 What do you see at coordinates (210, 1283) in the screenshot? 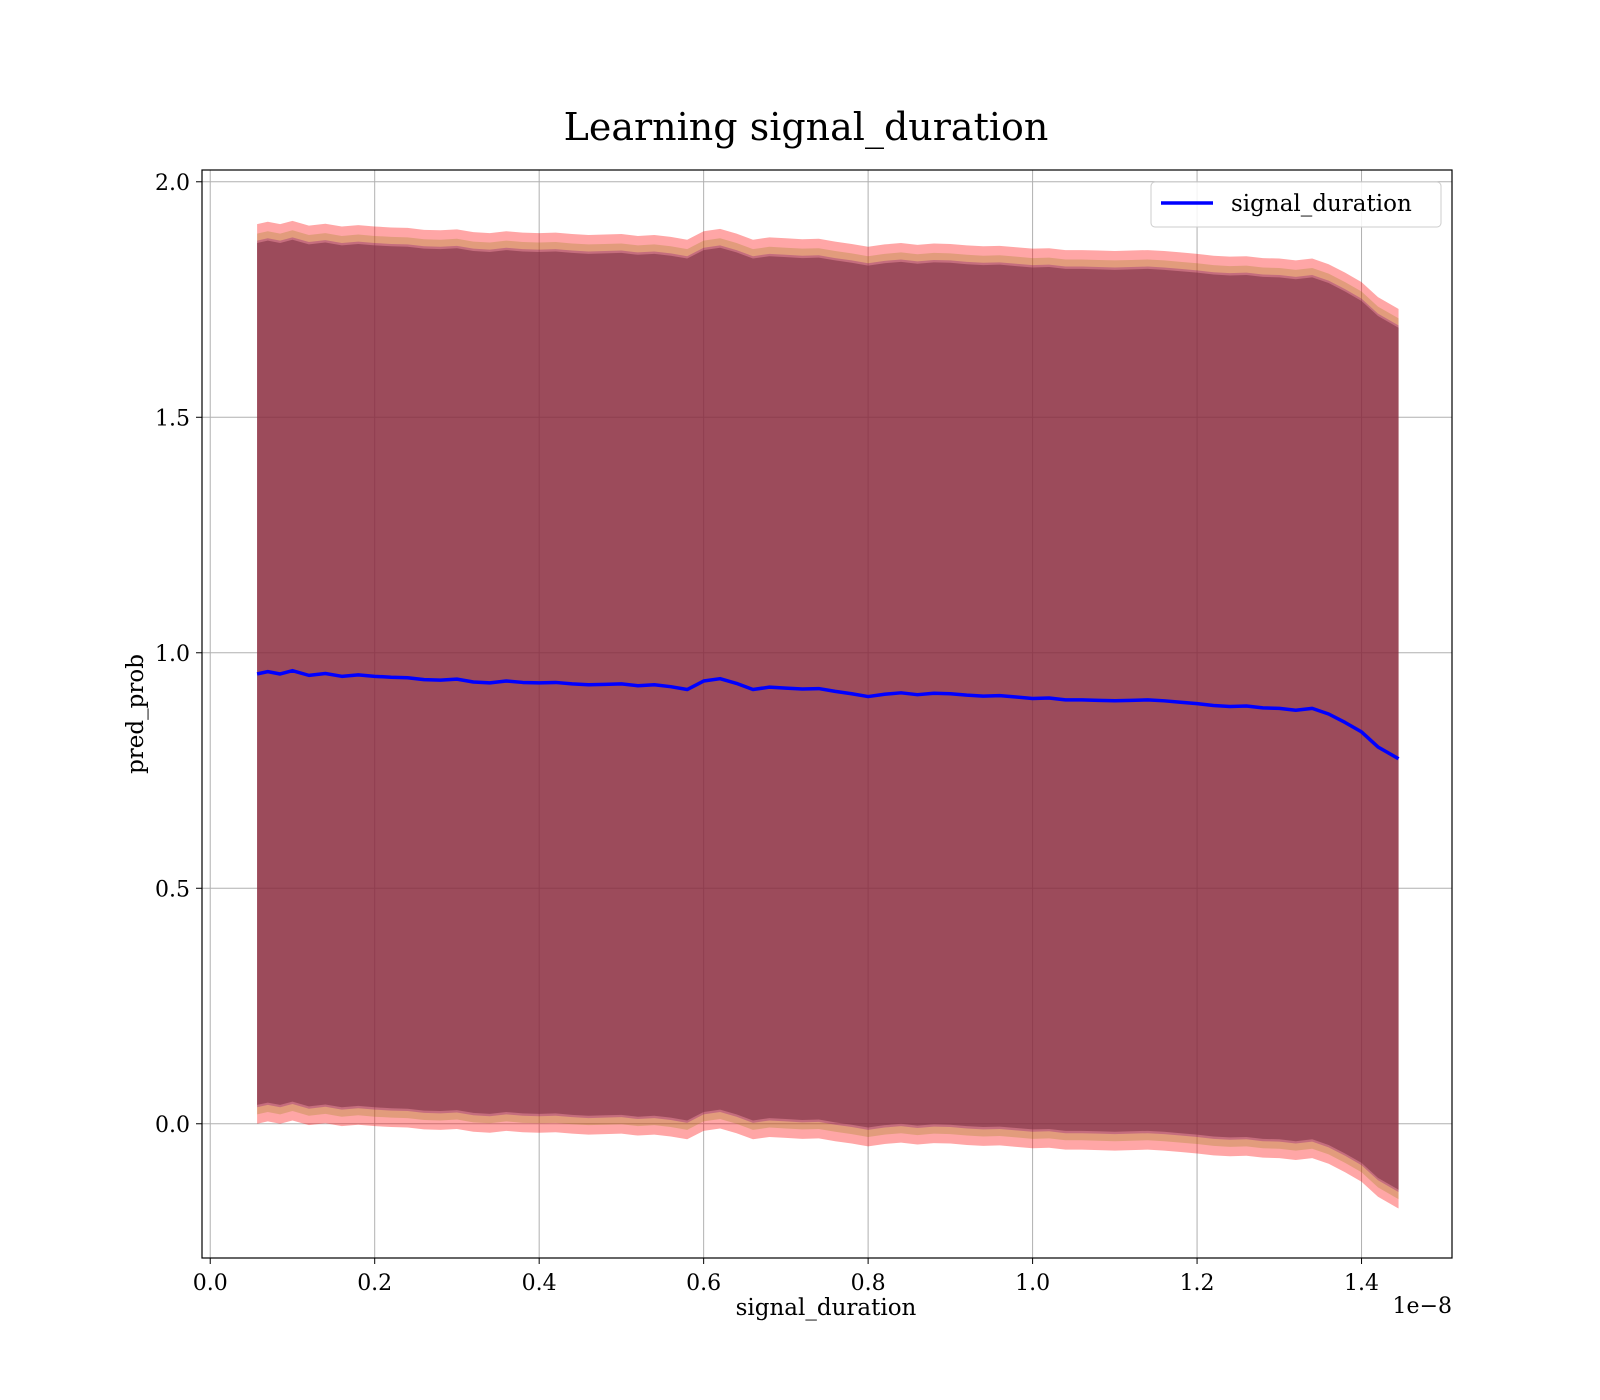
I see `x-tick-label: 0.0` at bounding box center [210, 1283].